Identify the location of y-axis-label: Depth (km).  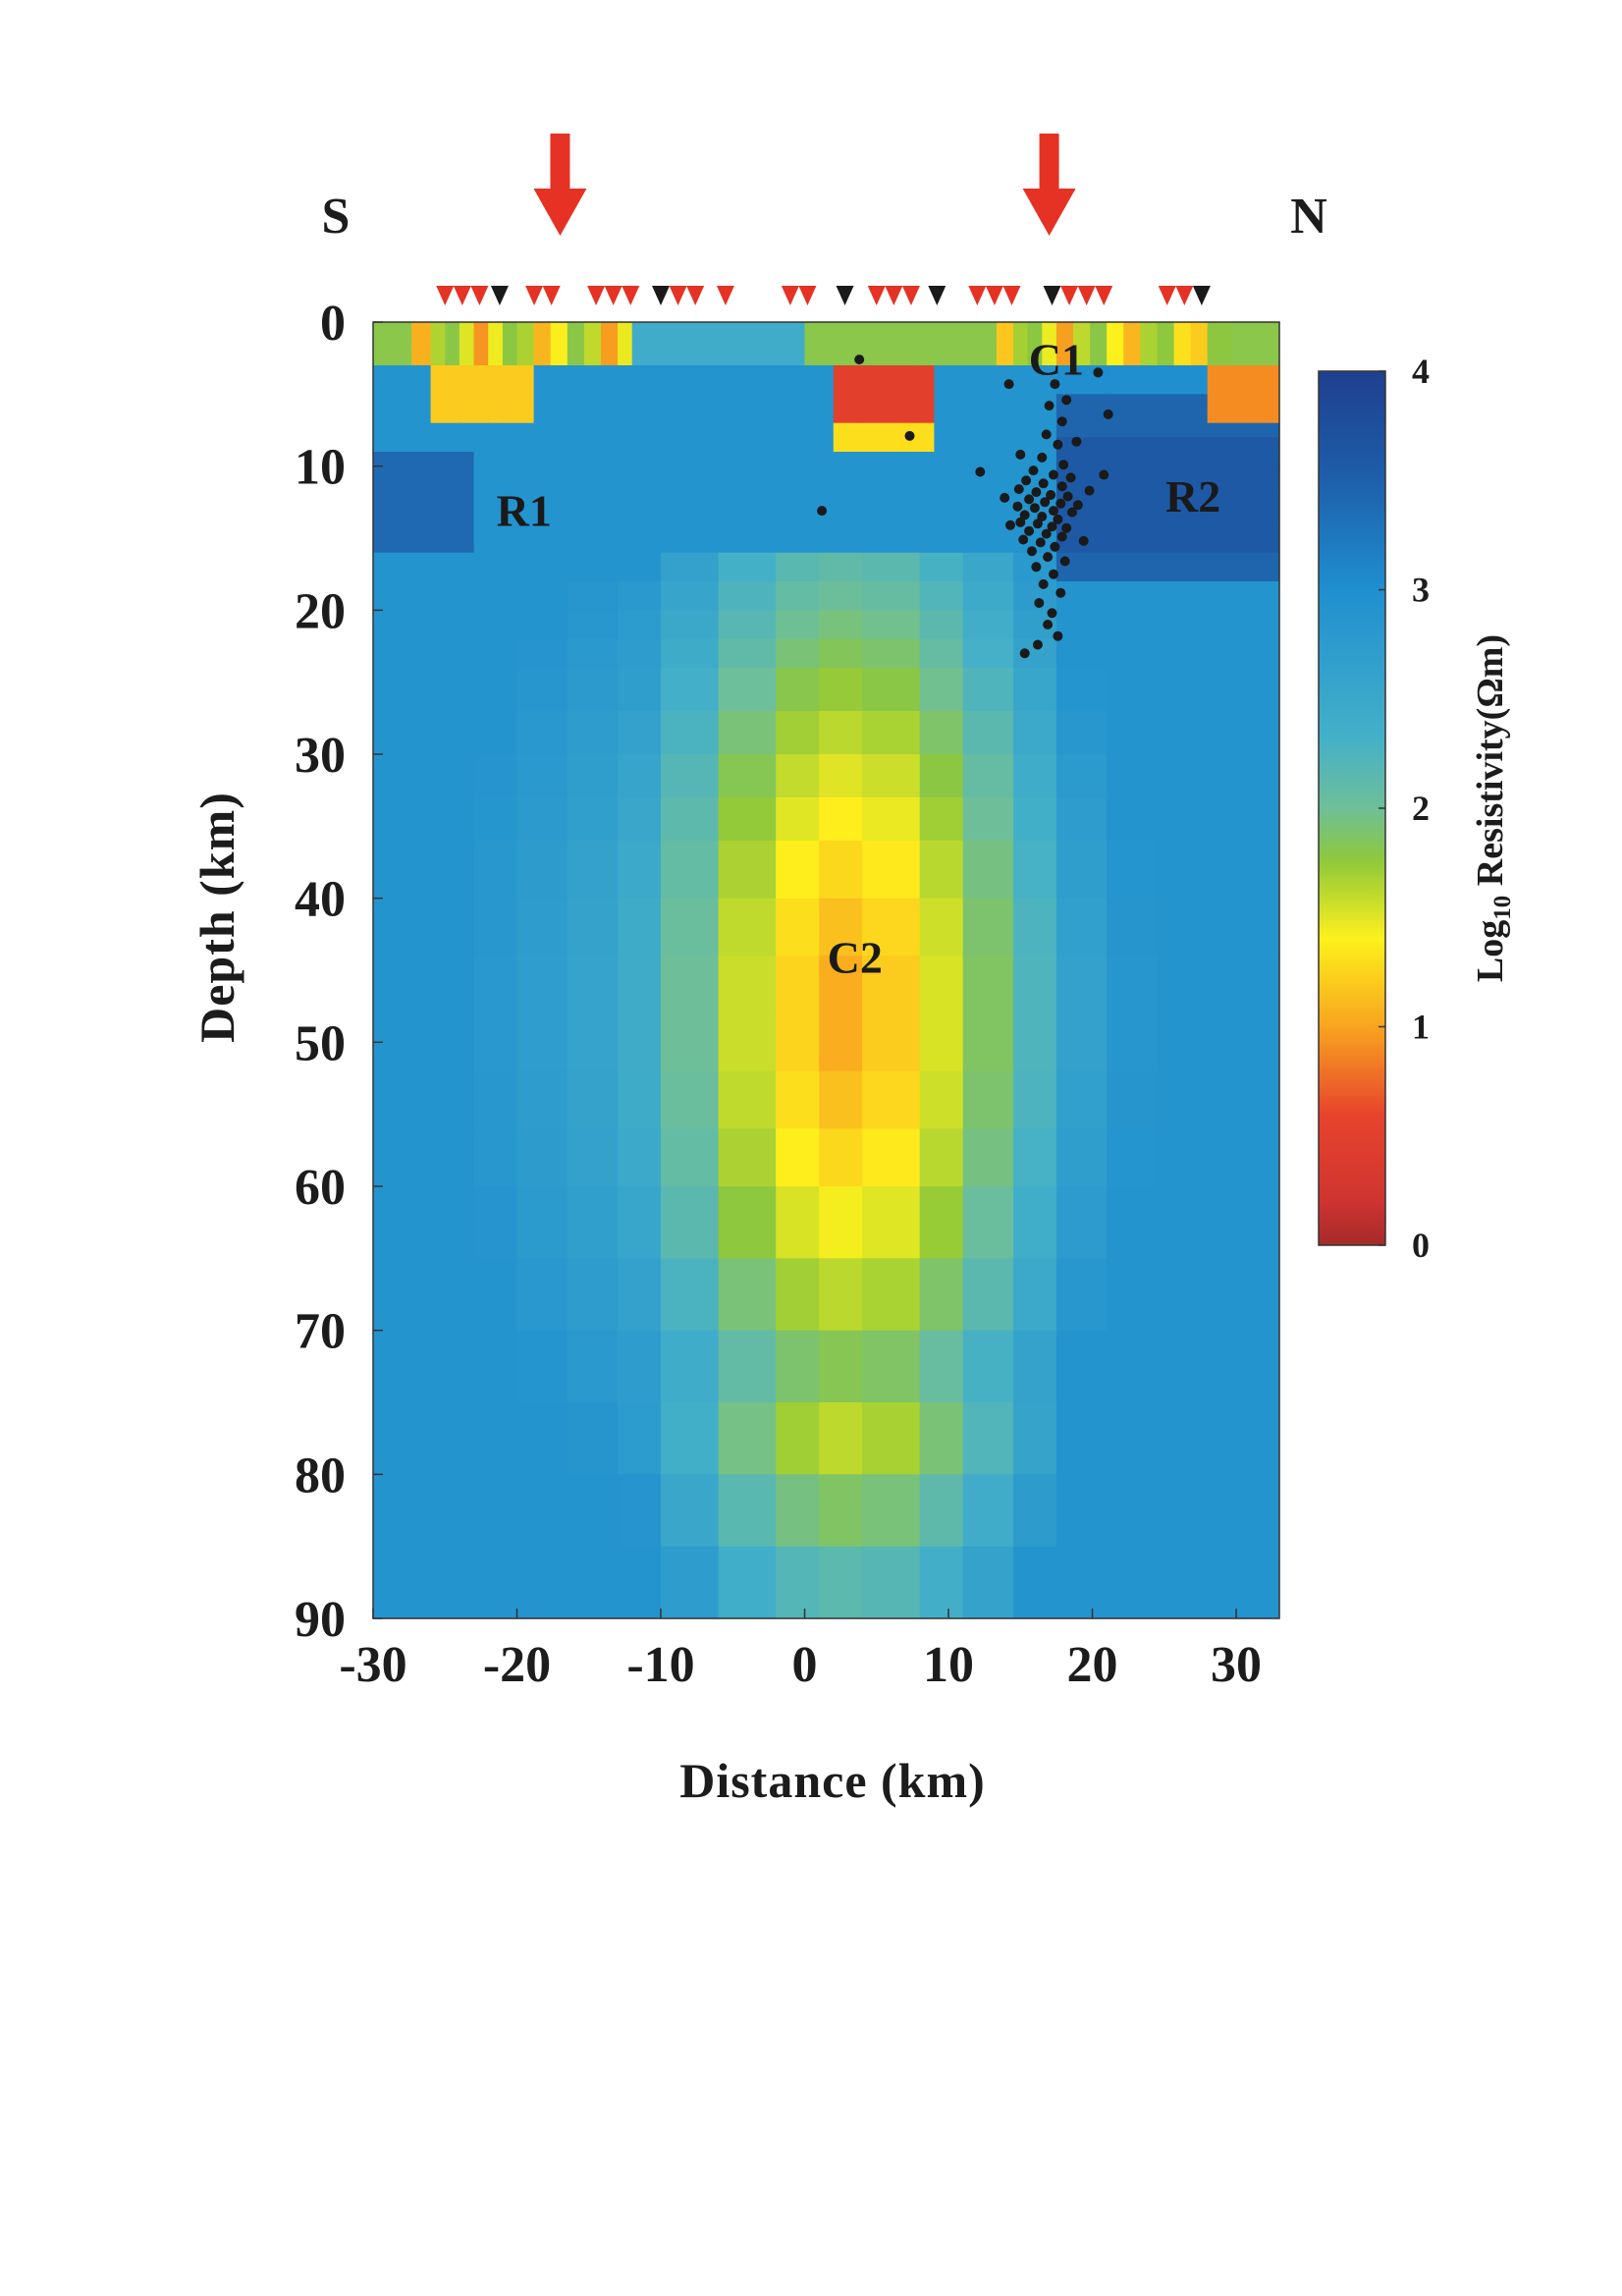
(216, 917).